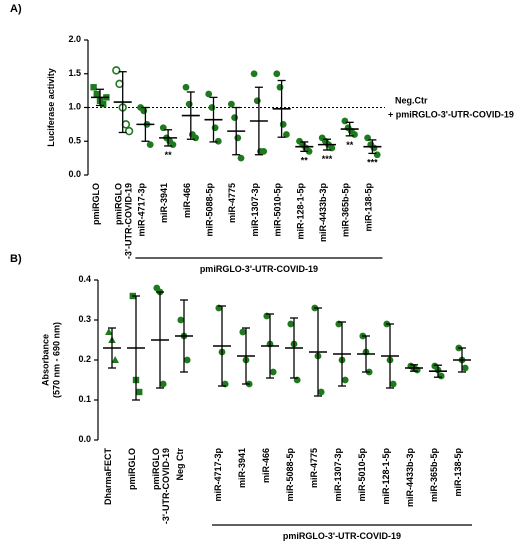 This screenshot has width=532, height=550. What do you see at coordinates (411, 101) in the screenshot?
I see `reference-label: Neg.Ctr` at bounding box center [411, 101].